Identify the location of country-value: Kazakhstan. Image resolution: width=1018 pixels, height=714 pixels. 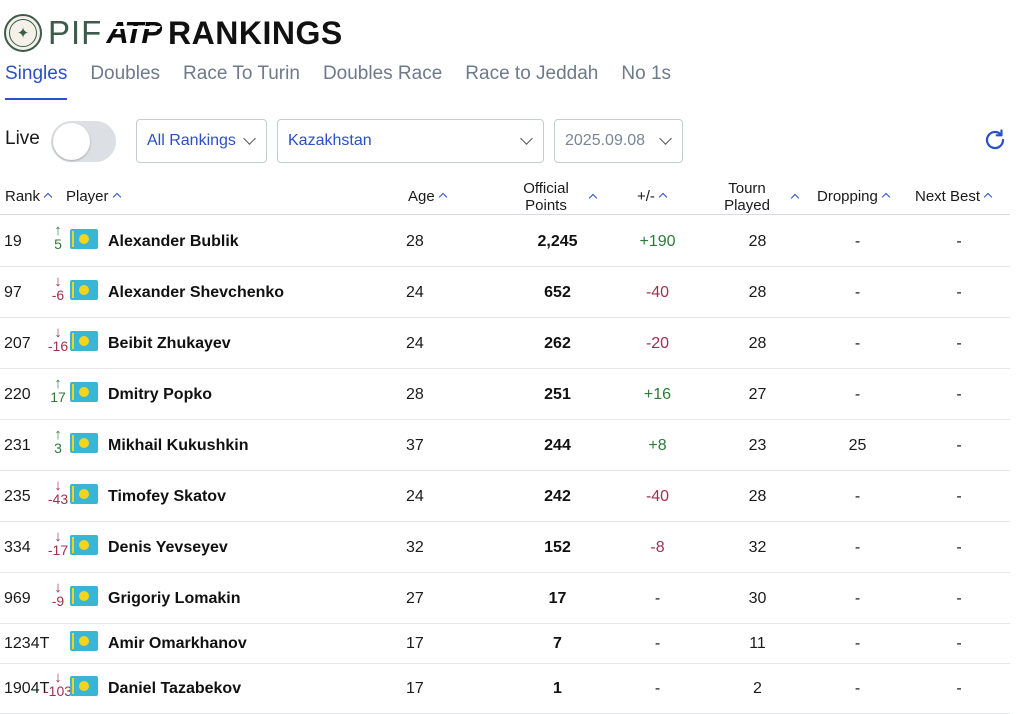
(330, 140).